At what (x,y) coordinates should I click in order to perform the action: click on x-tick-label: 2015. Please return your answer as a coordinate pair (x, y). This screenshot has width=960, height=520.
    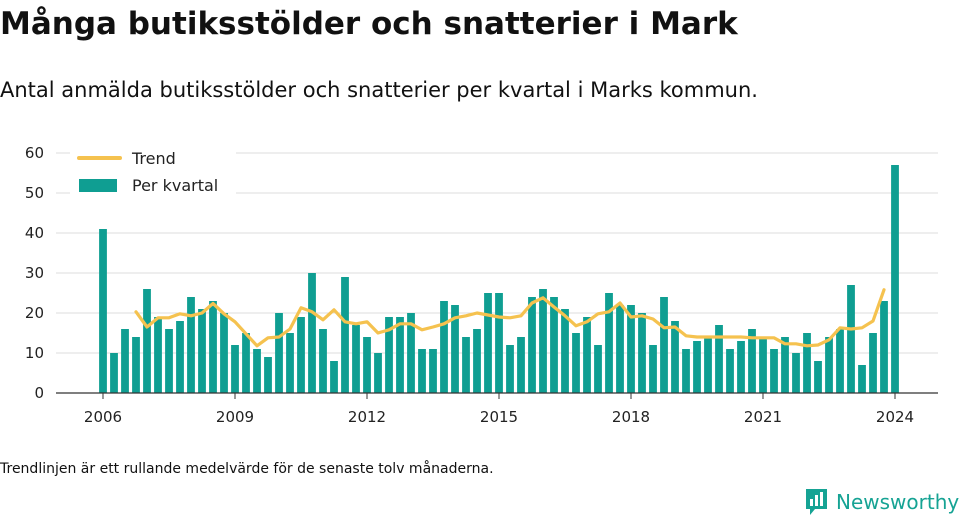
    Looking at the image, I should click on (499, 417).